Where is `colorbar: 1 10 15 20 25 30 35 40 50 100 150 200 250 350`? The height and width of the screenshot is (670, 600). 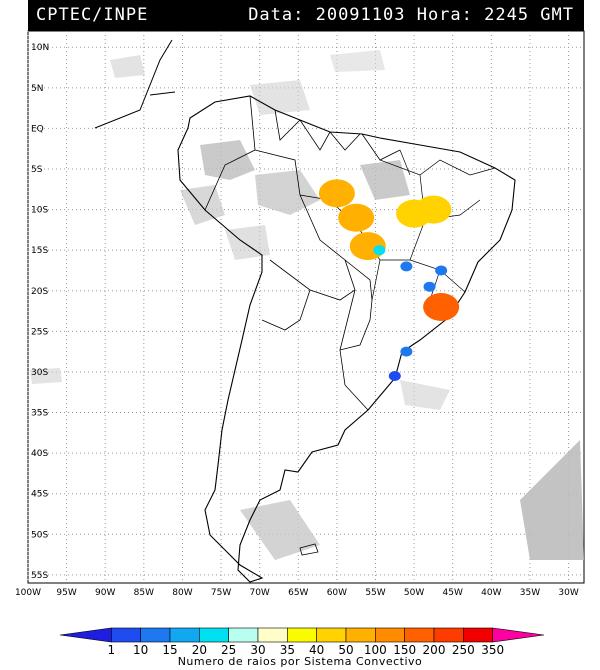
colorbar: 1 10 15 20 25 30 35 40 50 100 150 200 250 350 is located at coordinates (302, 642).